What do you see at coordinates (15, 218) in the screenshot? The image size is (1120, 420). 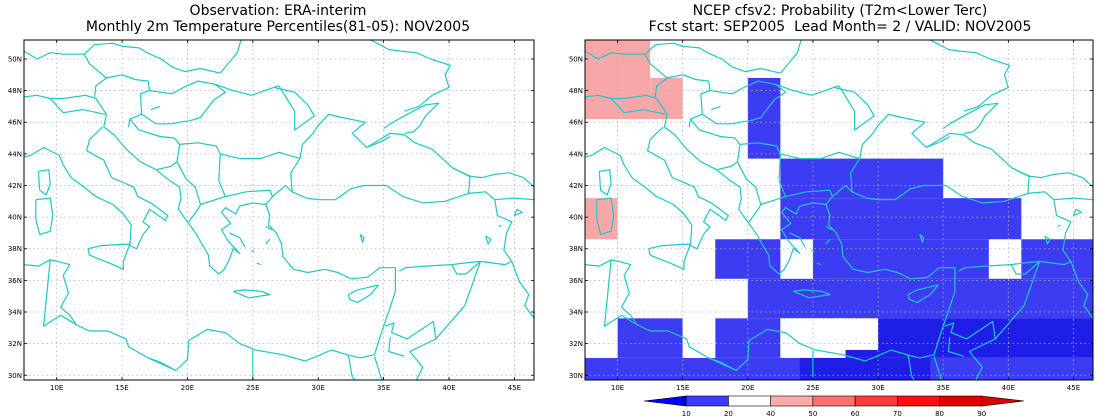 I see `lat-tick-label: 40N` at bounding box center [15, 218].